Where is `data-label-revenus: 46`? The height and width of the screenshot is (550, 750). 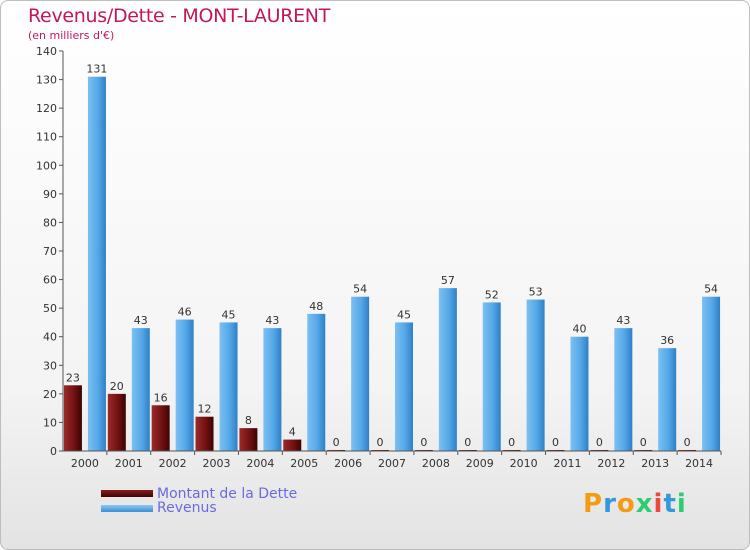
data-label-revenus: 46 is located at coordinates (185, 312).